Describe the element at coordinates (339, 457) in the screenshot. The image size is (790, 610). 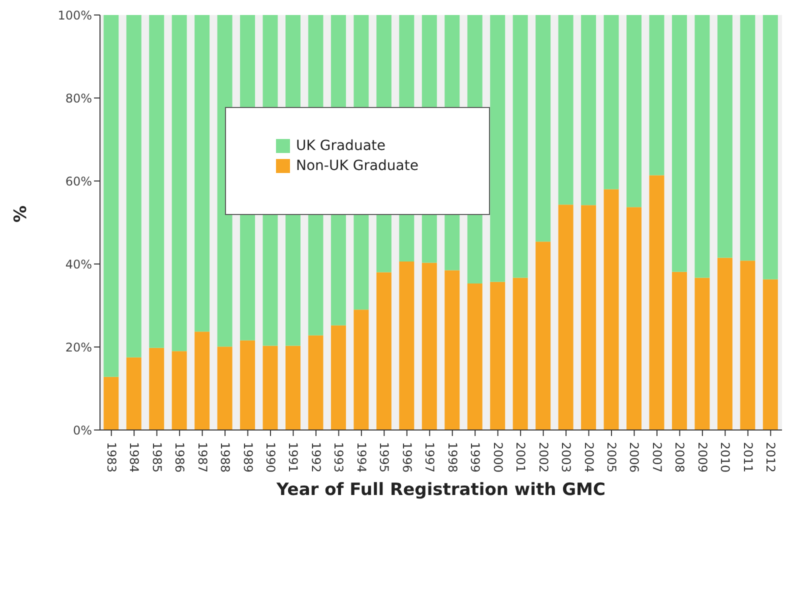
I see `x-tick-label: 1993` at that location.